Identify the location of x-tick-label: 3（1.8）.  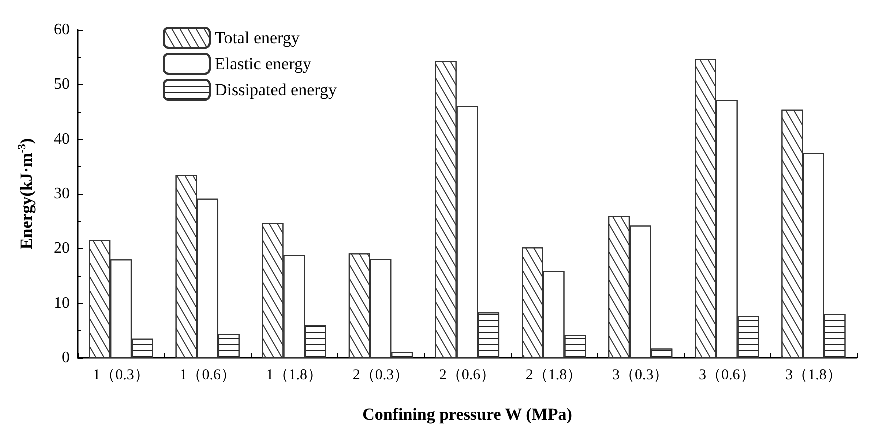
(814, 376).